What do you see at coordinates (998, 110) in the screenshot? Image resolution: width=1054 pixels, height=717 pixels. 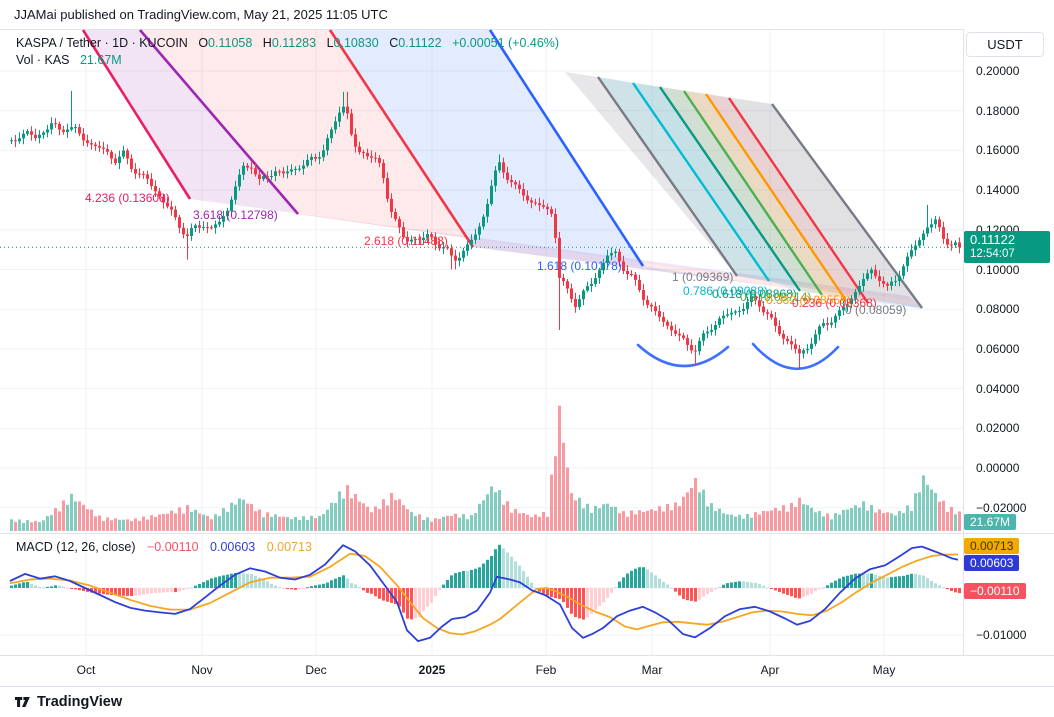 I see `price-tick-label: 0.18000` at bounding box center [998, 110].